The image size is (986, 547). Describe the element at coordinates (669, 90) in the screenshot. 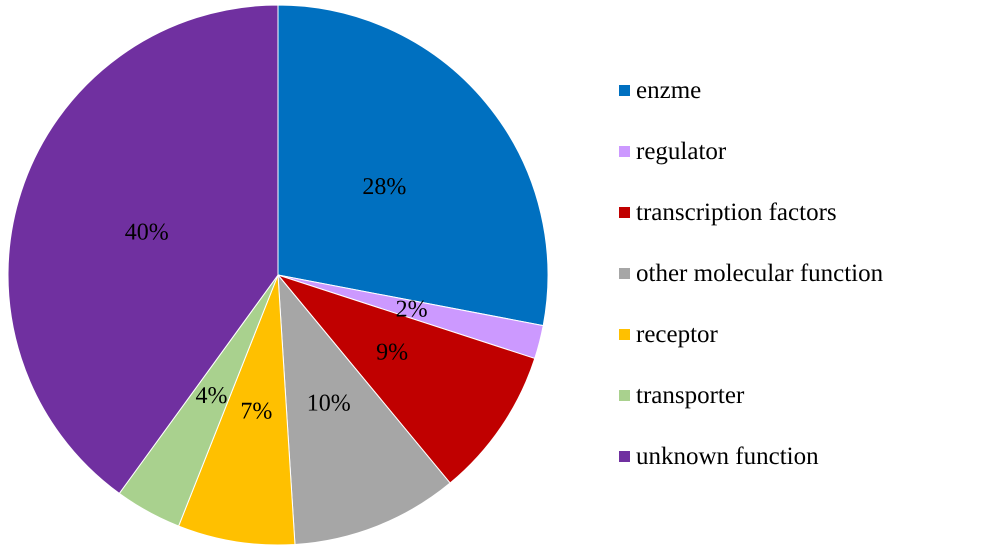

I see `legend-label: enzme` at that location.